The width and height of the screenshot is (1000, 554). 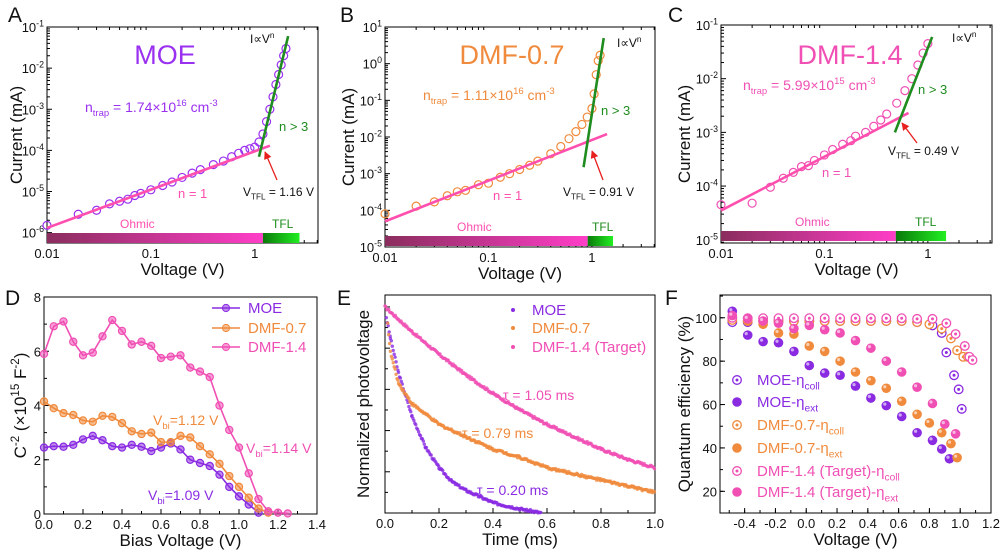 What do you see at coordinates (655, 523) in the screenshot?
I see `x-tick-label: 1.0` at bounding box center [655, 523].